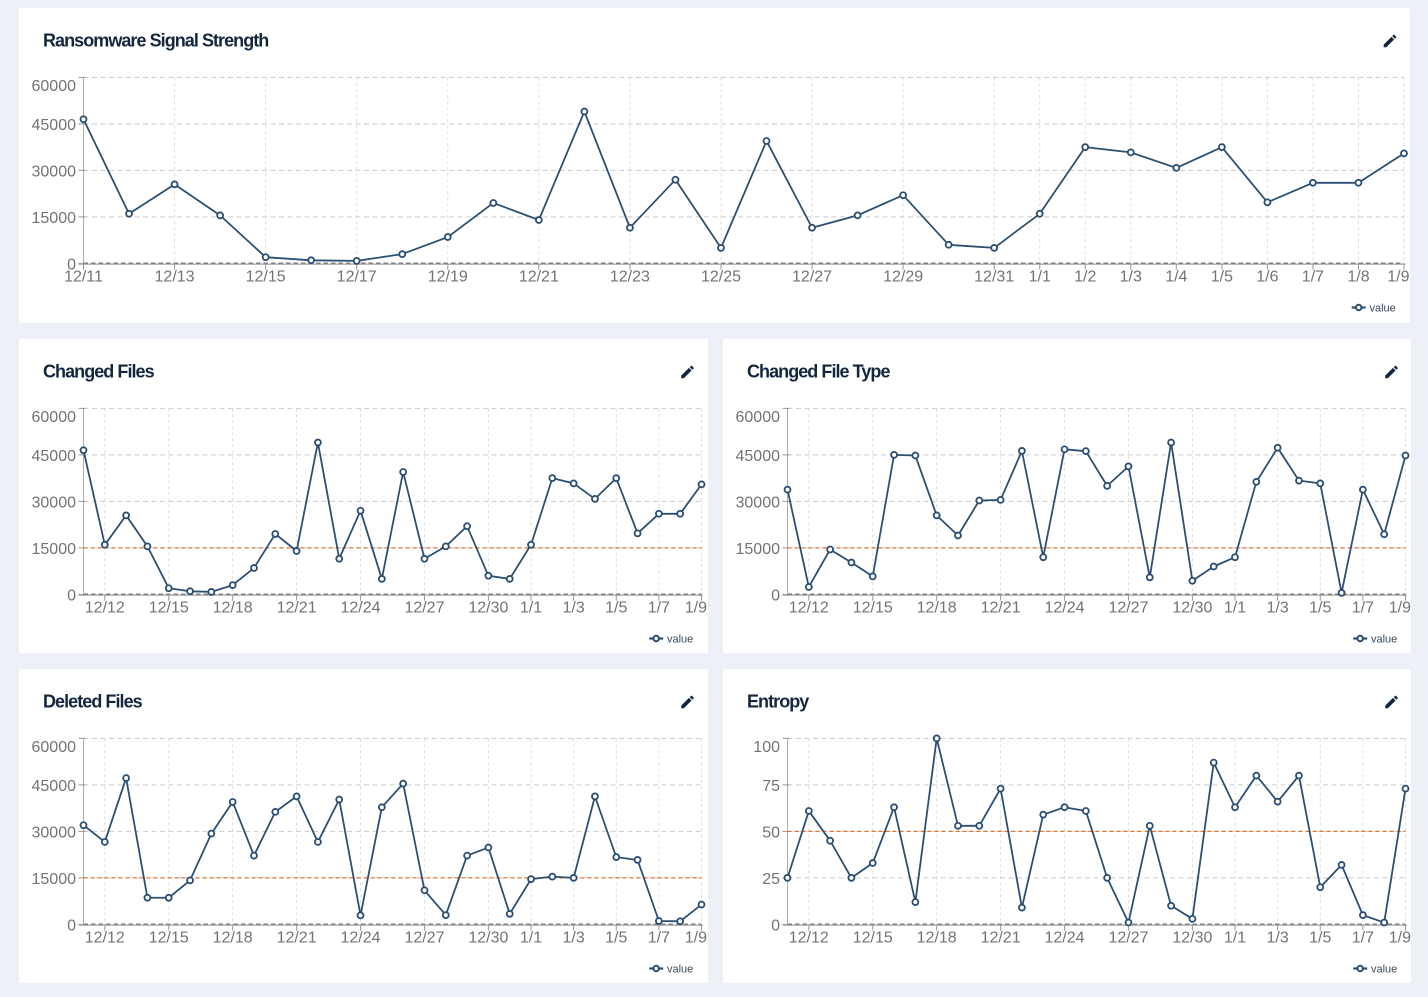  What do you see at coordinates (357, 277) in the screenshot?
I see `svg-text: 12/17` at bounding box center [357, 277].